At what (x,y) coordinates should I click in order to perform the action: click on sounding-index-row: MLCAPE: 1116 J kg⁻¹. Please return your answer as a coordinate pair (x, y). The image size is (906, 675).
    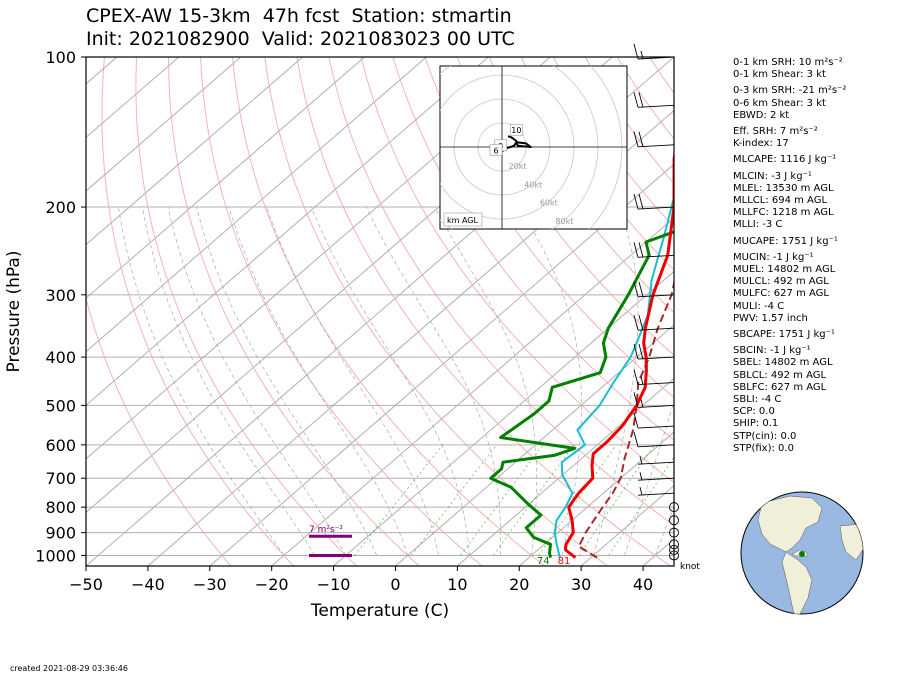
    Looking at the image, I should click on (785, 160).